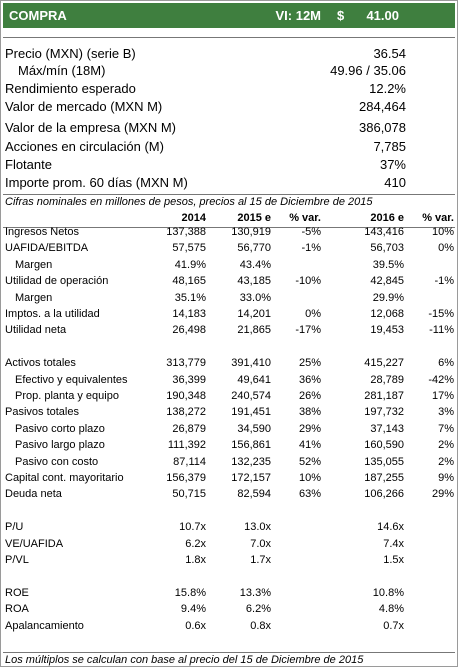 Image resolution: width=458 pixels, height=667 pixels. What do you see at coordinates (186, 478) in the screenshot?
I see `cell: 156,379` at bounding box center [186, 478].